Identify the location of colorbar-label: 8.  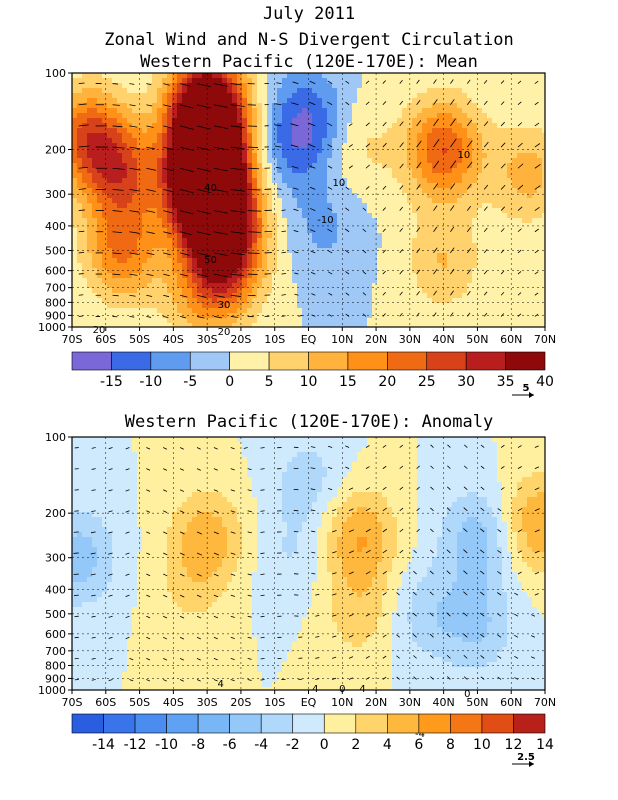
(450, 745).